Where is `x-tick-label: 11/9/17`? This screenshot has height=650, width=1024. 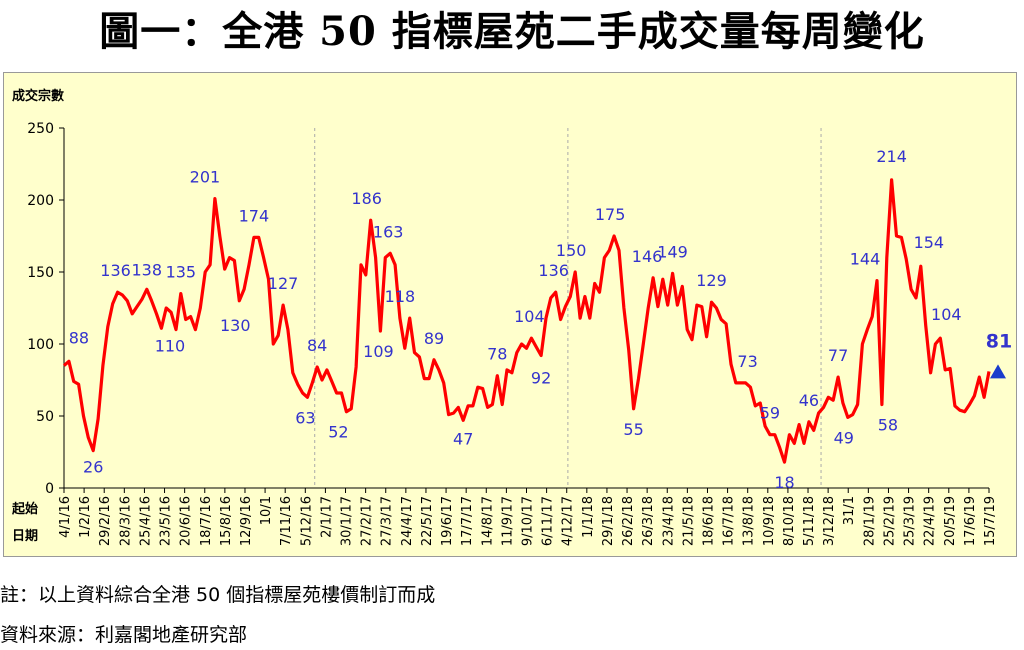
x-tick-label: 11/9/17 is located at coordinates (507, 521).